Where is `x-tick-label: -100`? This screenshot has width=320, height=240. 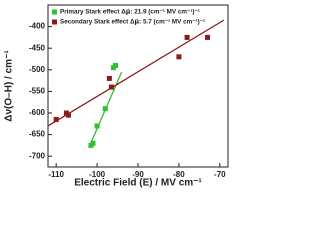 x-tick-label: -100 is located at coordinates (97, 174).